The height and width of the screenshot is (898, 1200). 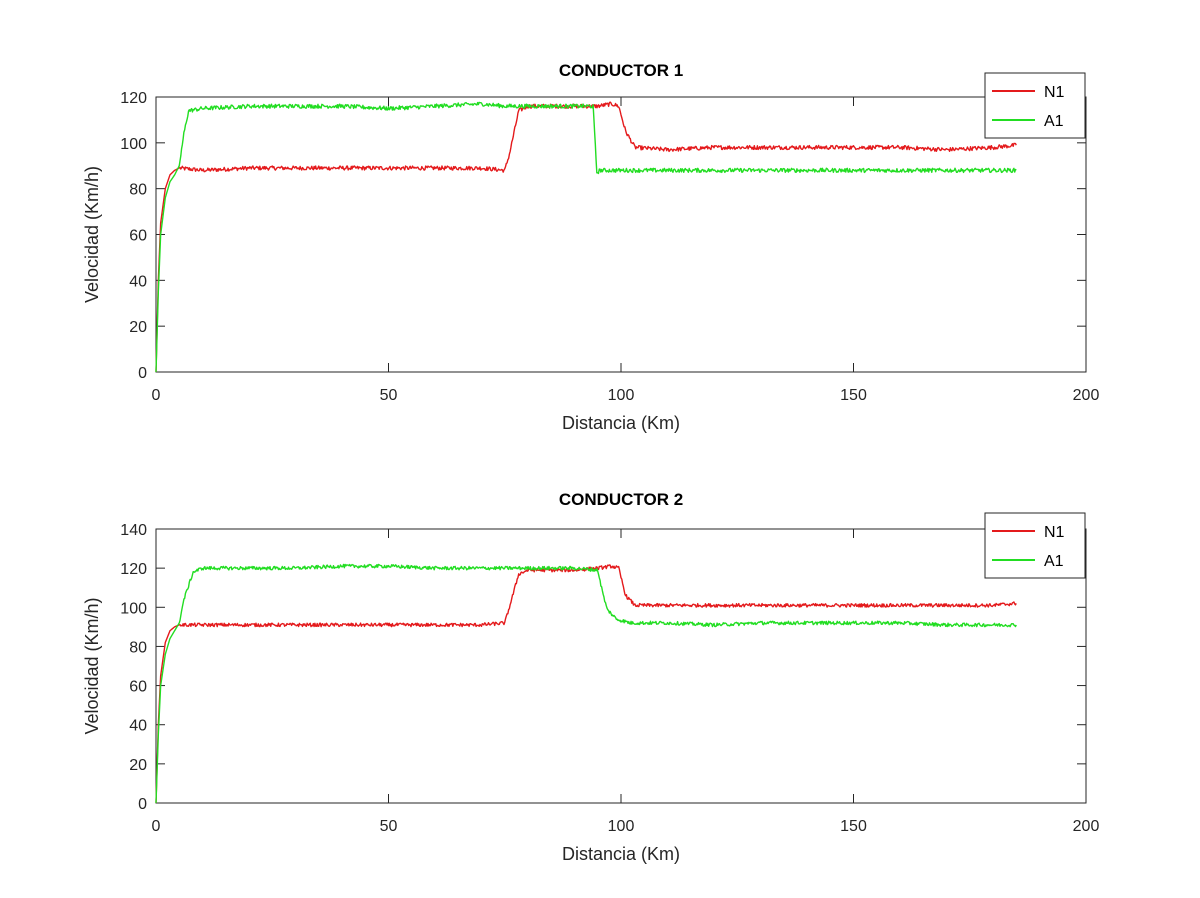 What do you see at coordinates (133, 530) in the screenshot?
I see `y-tick-label: 140` at bounding box center [133, 530].